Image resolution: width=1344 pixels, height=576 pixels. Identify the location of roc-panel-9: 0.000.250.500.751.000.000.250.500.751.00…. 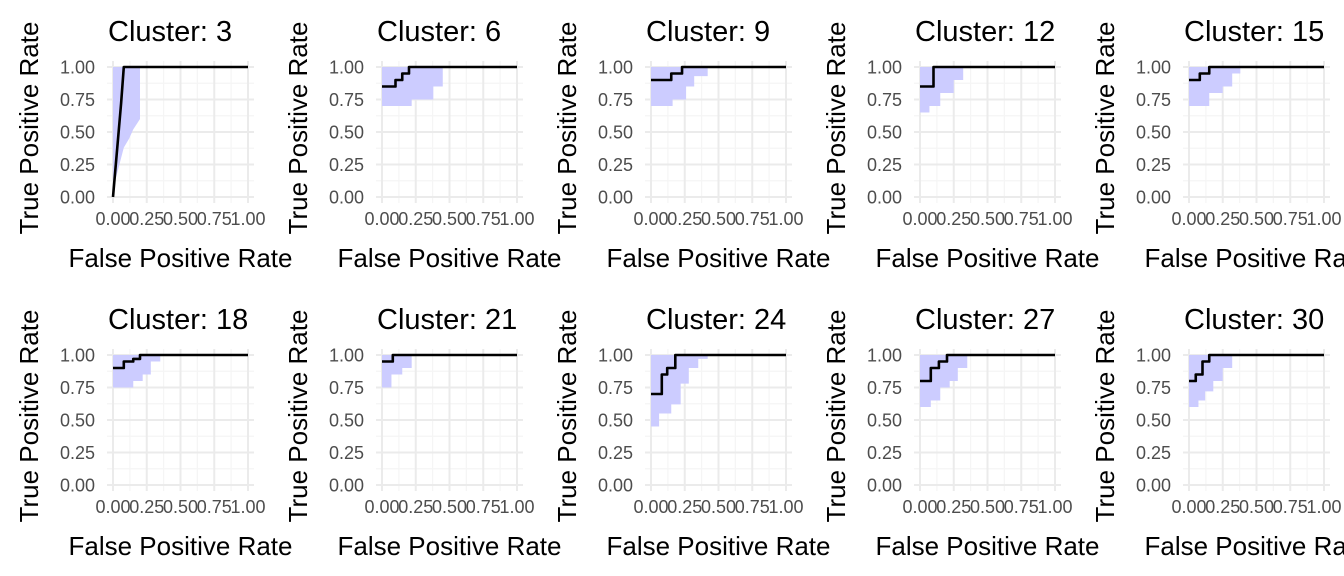
(960, 432).